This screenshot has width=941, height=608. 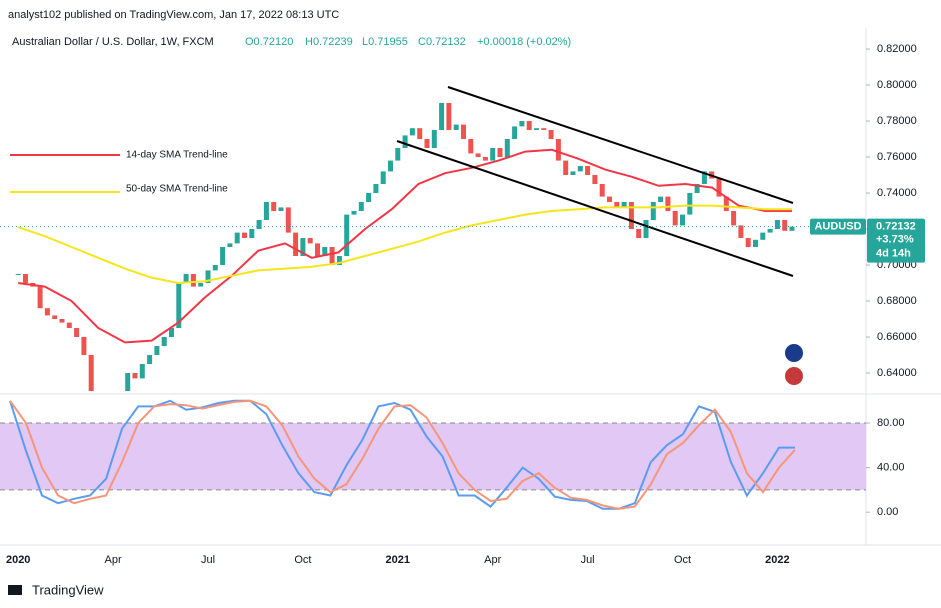 What do you see at coordinates (177, 189) in the screenshot?
I see `legend-label: 50-day SMA Trend-line` at bounding box center [177, 189].